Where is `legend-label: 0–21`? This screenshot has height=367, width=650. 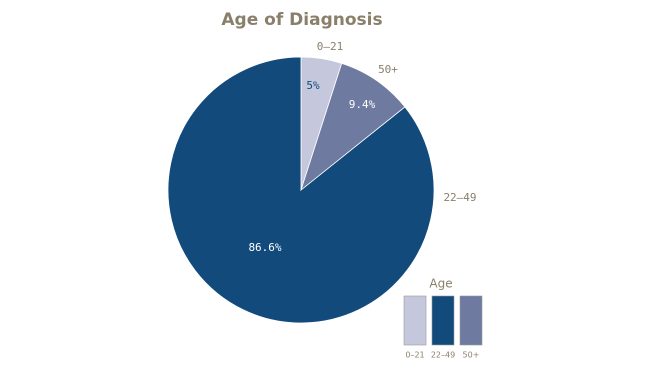 legend-label: 0–21 is located at coordinates (414, 355).